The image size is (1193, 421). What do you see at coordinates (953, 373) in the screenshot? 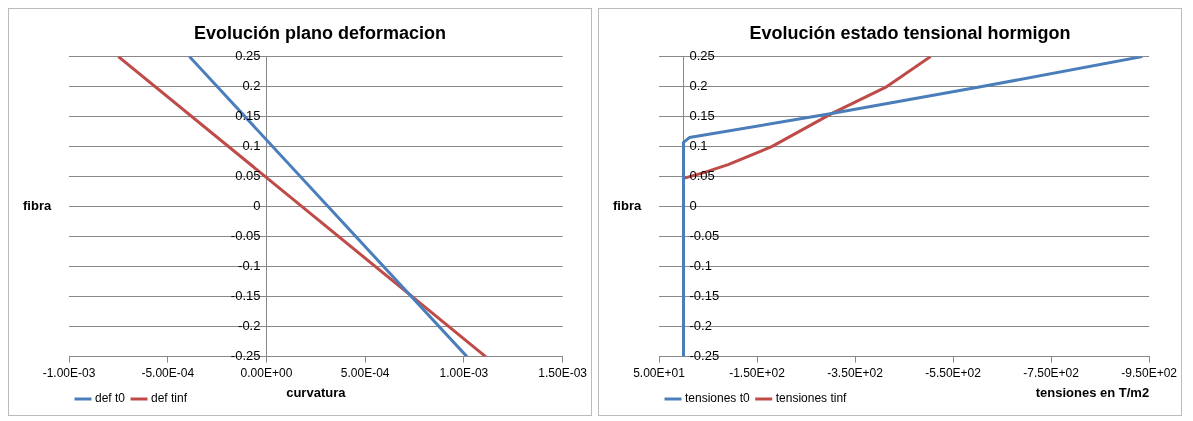
I see `x-tick-label: -5.50E+02` at bounding box center [953, 373].